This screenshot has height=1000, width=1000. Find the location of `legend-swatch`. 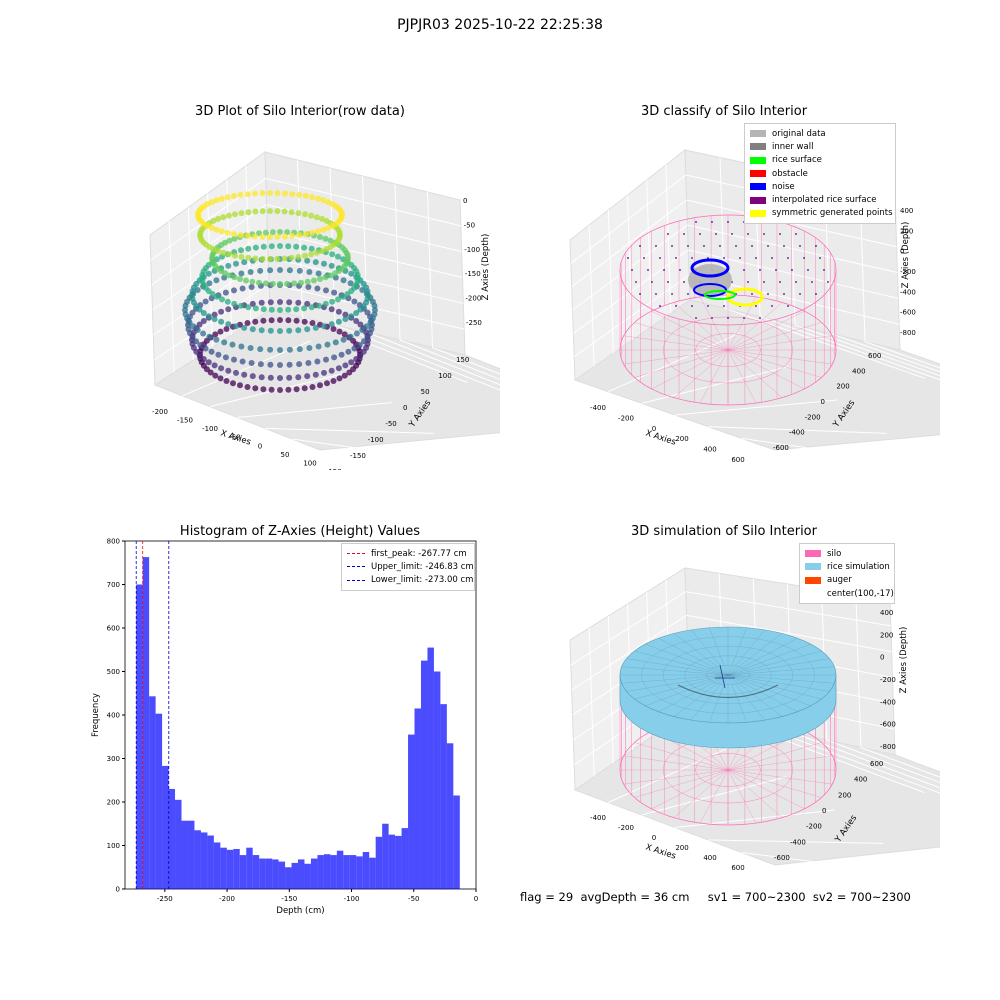

legend-swatch is located at coordinates (758, 174).